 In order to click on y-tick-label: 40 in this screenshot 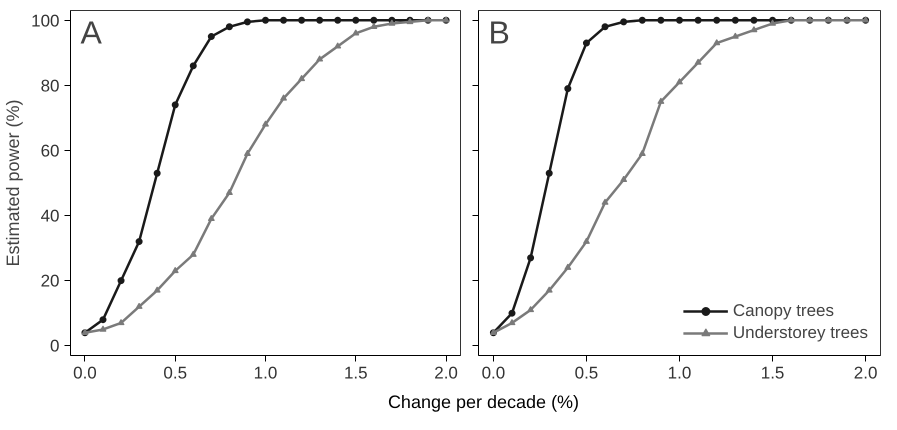, I will do `click(50, 216)`.